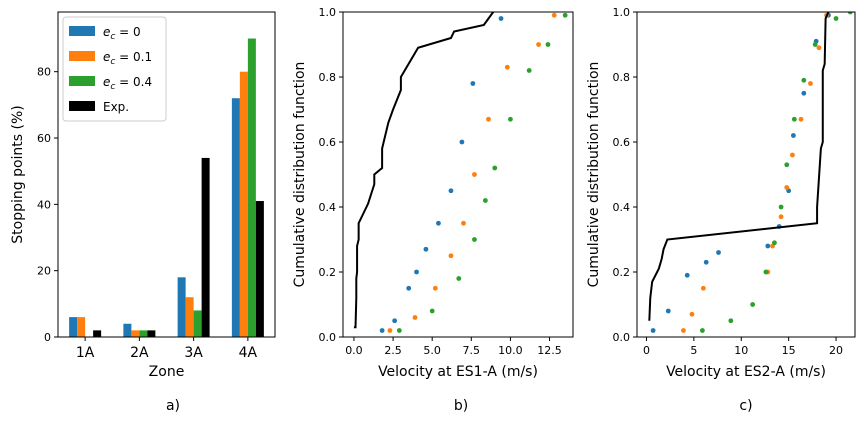 This screenshot has height=423, width=856. Describe the element at coordinates (354, 350) in the screenshot. I see `x-tick-label: 0.0` at that location.